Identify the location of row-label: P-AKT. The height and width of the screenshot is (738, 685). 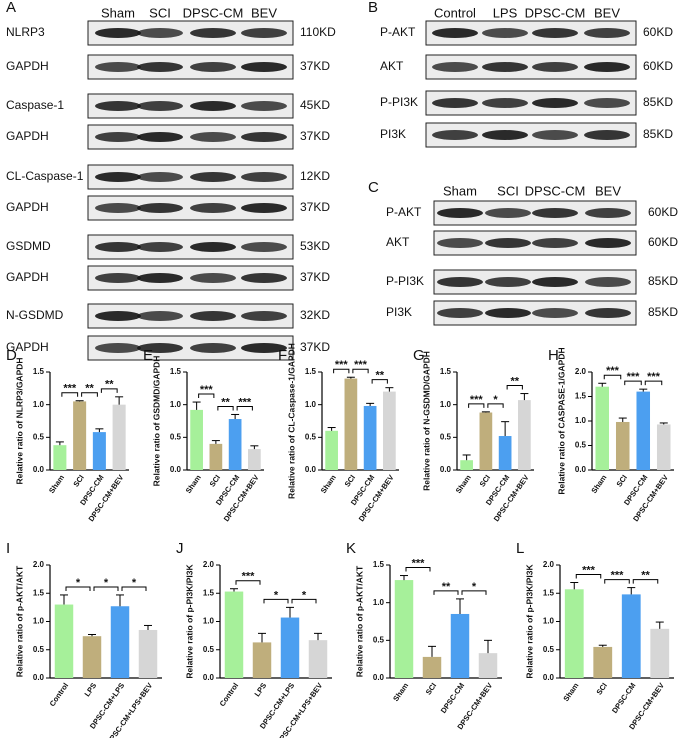
(398, 32).